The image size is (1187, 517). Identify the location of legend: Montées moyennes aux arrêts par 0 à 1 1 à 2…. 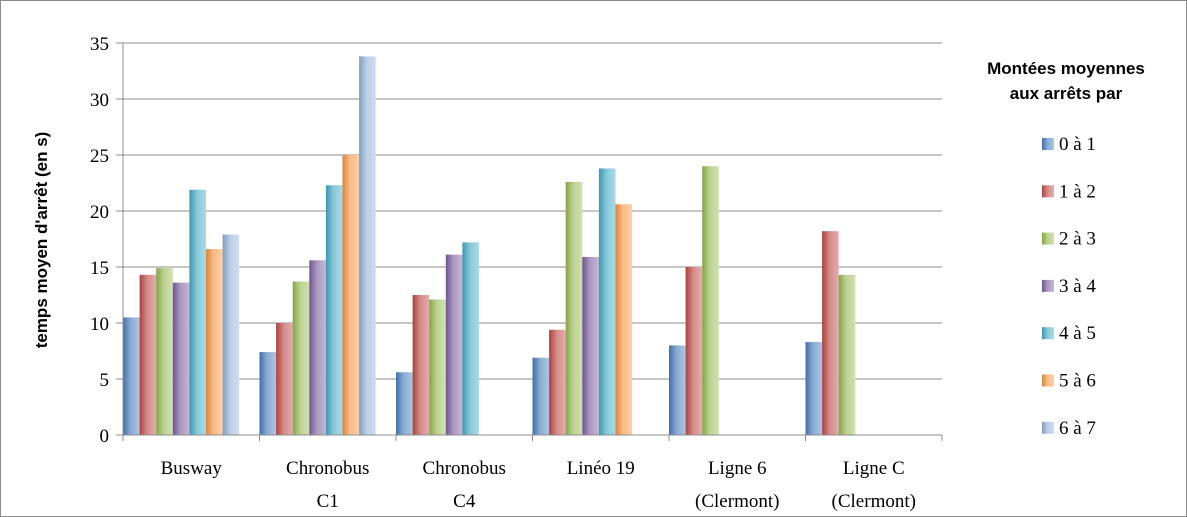
(1066, 249).